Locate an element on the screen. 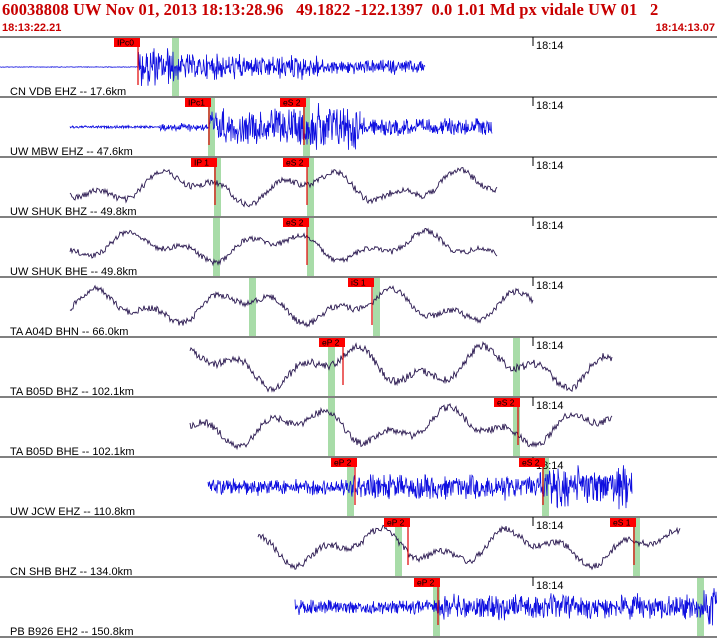 This screenshot has width=717, height=638. trace-label: UW SHUK BHE -- 49.8km is located at coordinates (73, 272).